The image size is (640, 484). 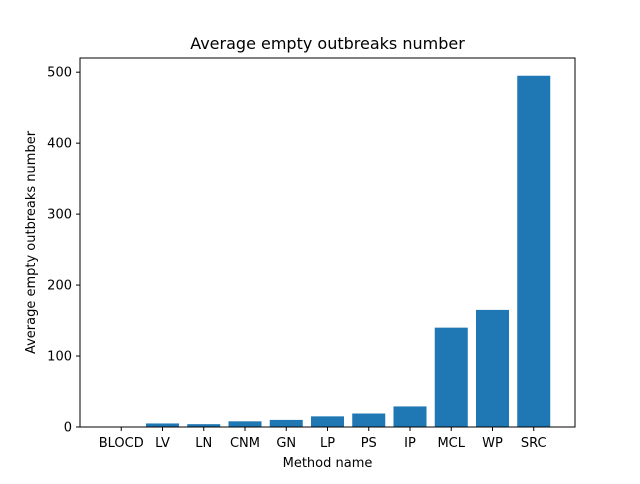 I want to click on bar-cnm, so click(x=245, y=424).